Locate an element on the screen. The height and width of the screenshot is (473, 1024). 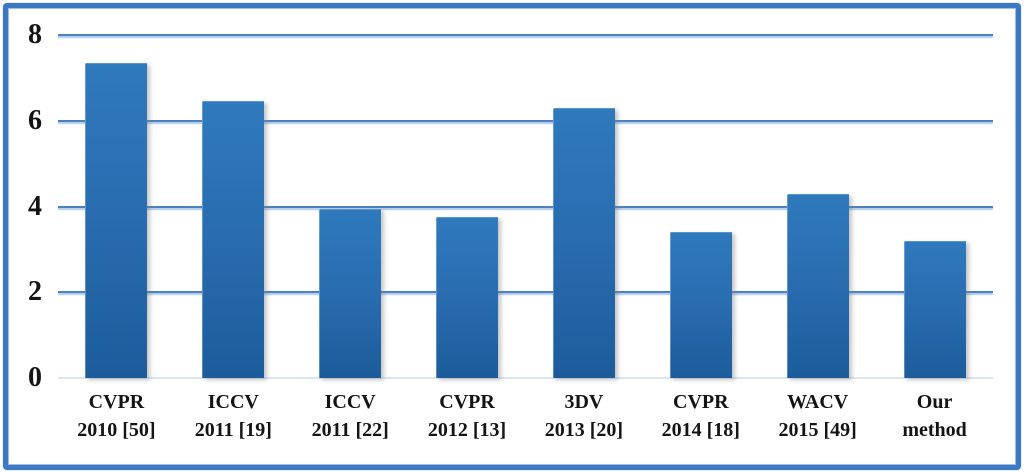
y-axis-tick-label-4: 4 is located at coordinates (35, 206).